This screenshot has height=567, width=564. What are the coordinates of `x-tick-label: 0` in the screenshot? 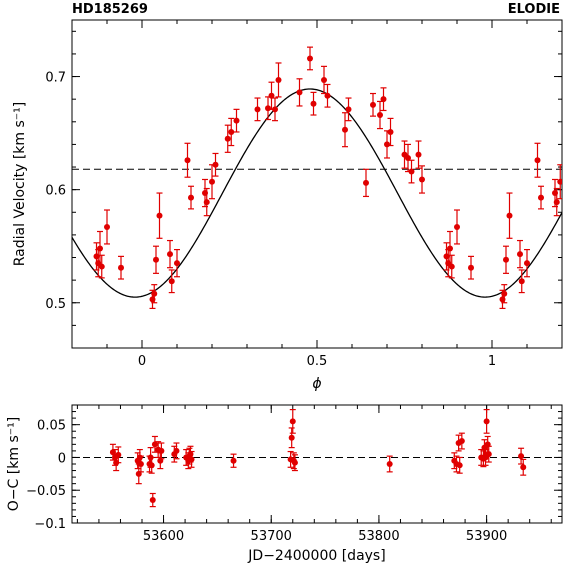 It's located at (142, 361).